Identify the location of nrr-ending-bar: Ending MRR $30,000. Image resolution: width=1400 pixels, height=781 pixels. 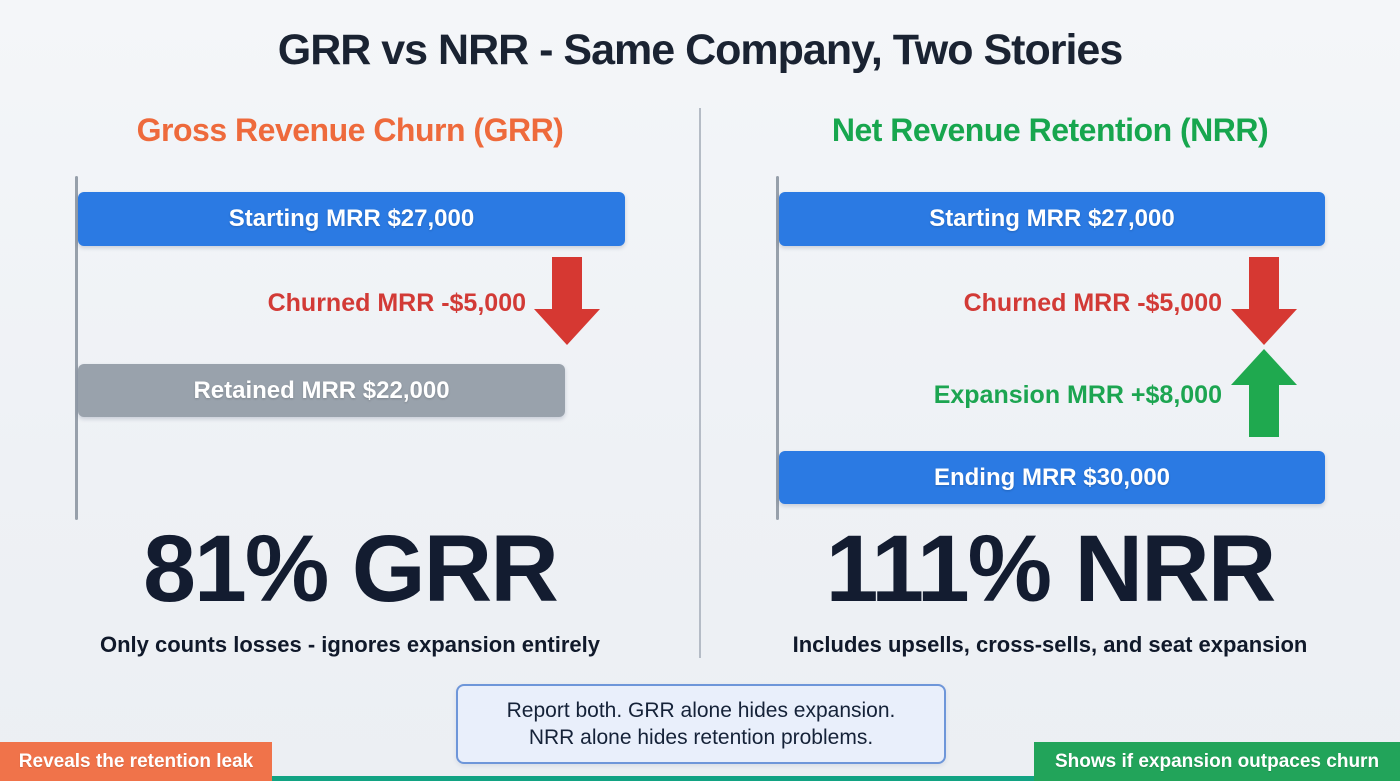
(1052, 477).